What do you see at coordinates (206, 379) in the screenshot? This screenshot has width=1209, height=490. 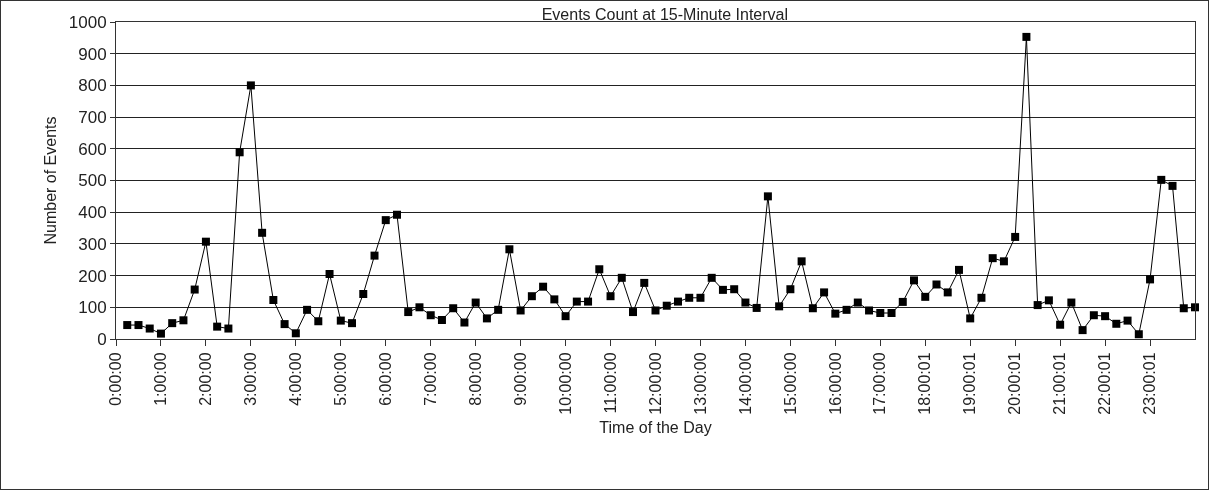 I see `x-tick-label: 2:00:00` at bounding box center [206, 379].